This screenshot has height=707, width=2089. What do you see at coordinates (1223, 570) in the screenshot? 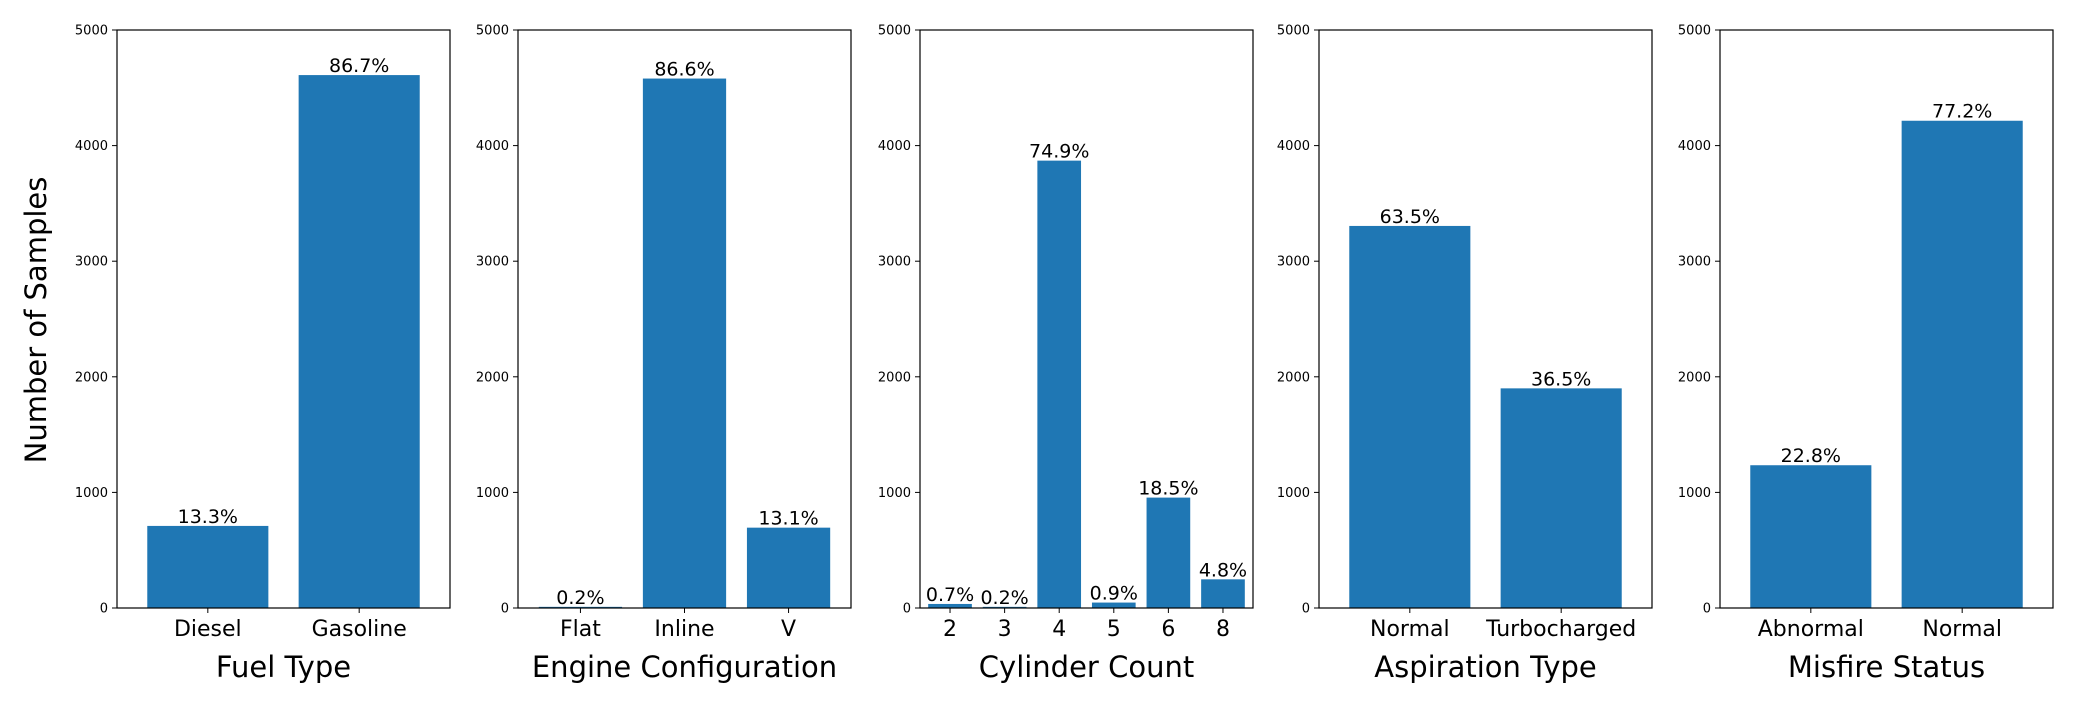
I see `cylinder-count-bar-label: 4.8%` at bounding box center [1223, 570].